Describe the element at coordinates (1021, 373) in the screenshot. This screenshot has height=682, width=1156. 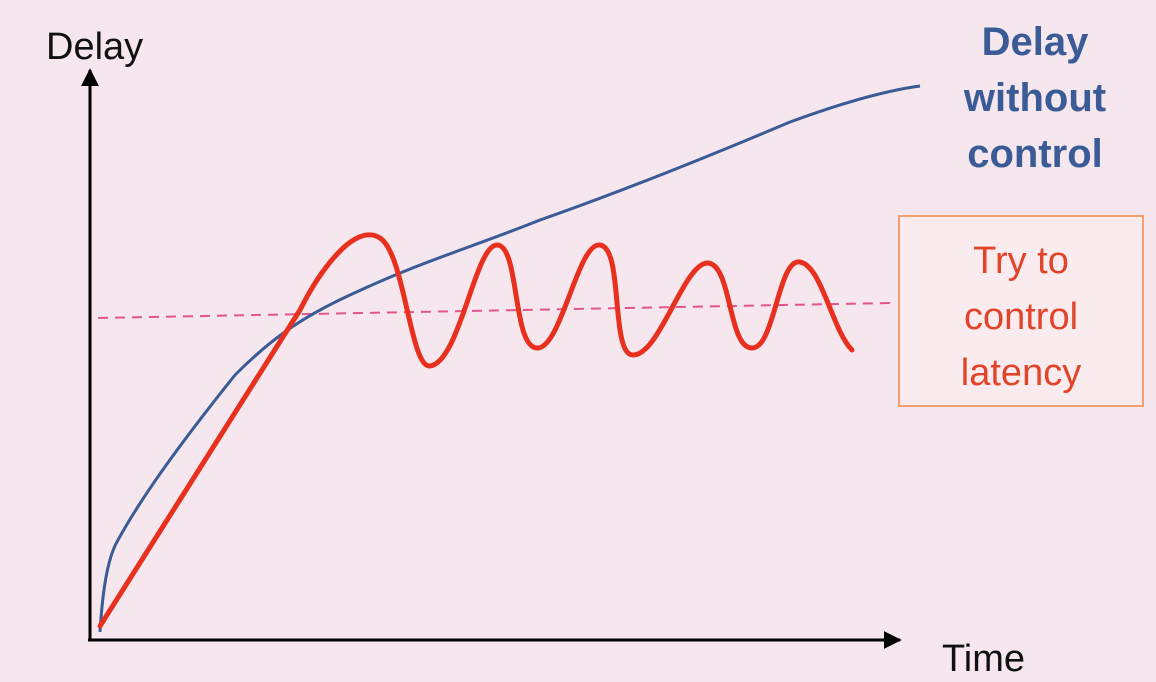
I see `annotation-line: latency` at that location.